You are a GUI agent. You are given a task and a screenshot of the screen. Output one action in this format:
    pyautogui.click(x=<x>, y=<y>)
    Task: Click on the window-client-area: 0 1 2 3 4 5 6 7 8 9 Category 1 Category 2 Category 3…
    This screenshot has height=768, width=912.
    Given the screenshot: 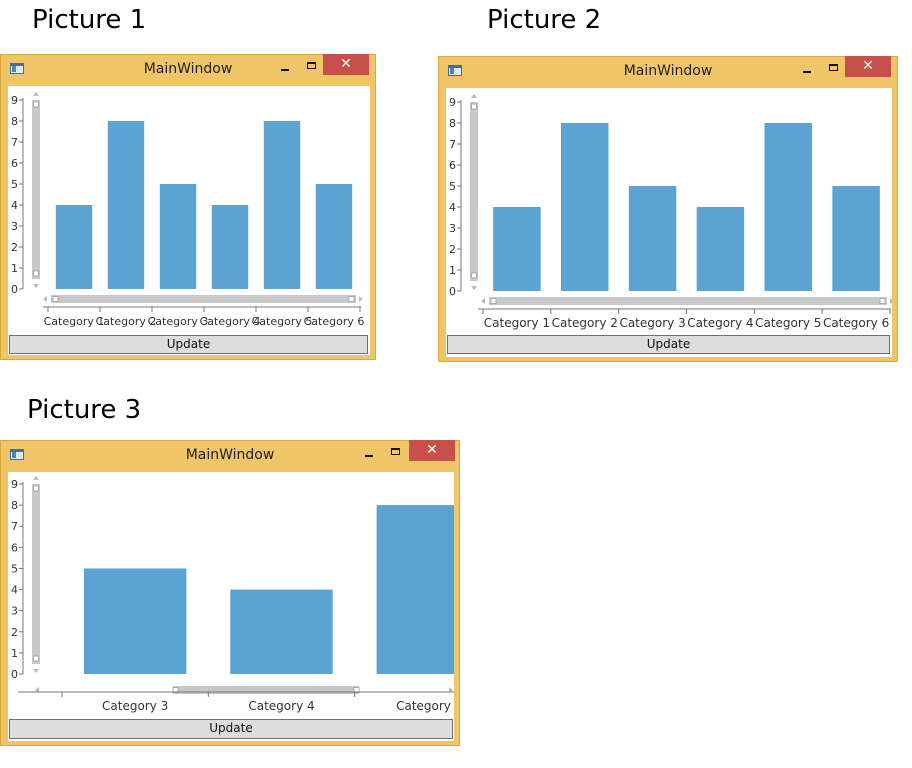 What is the action you would take?
    pyautogui.click(x=189, y=220)
    